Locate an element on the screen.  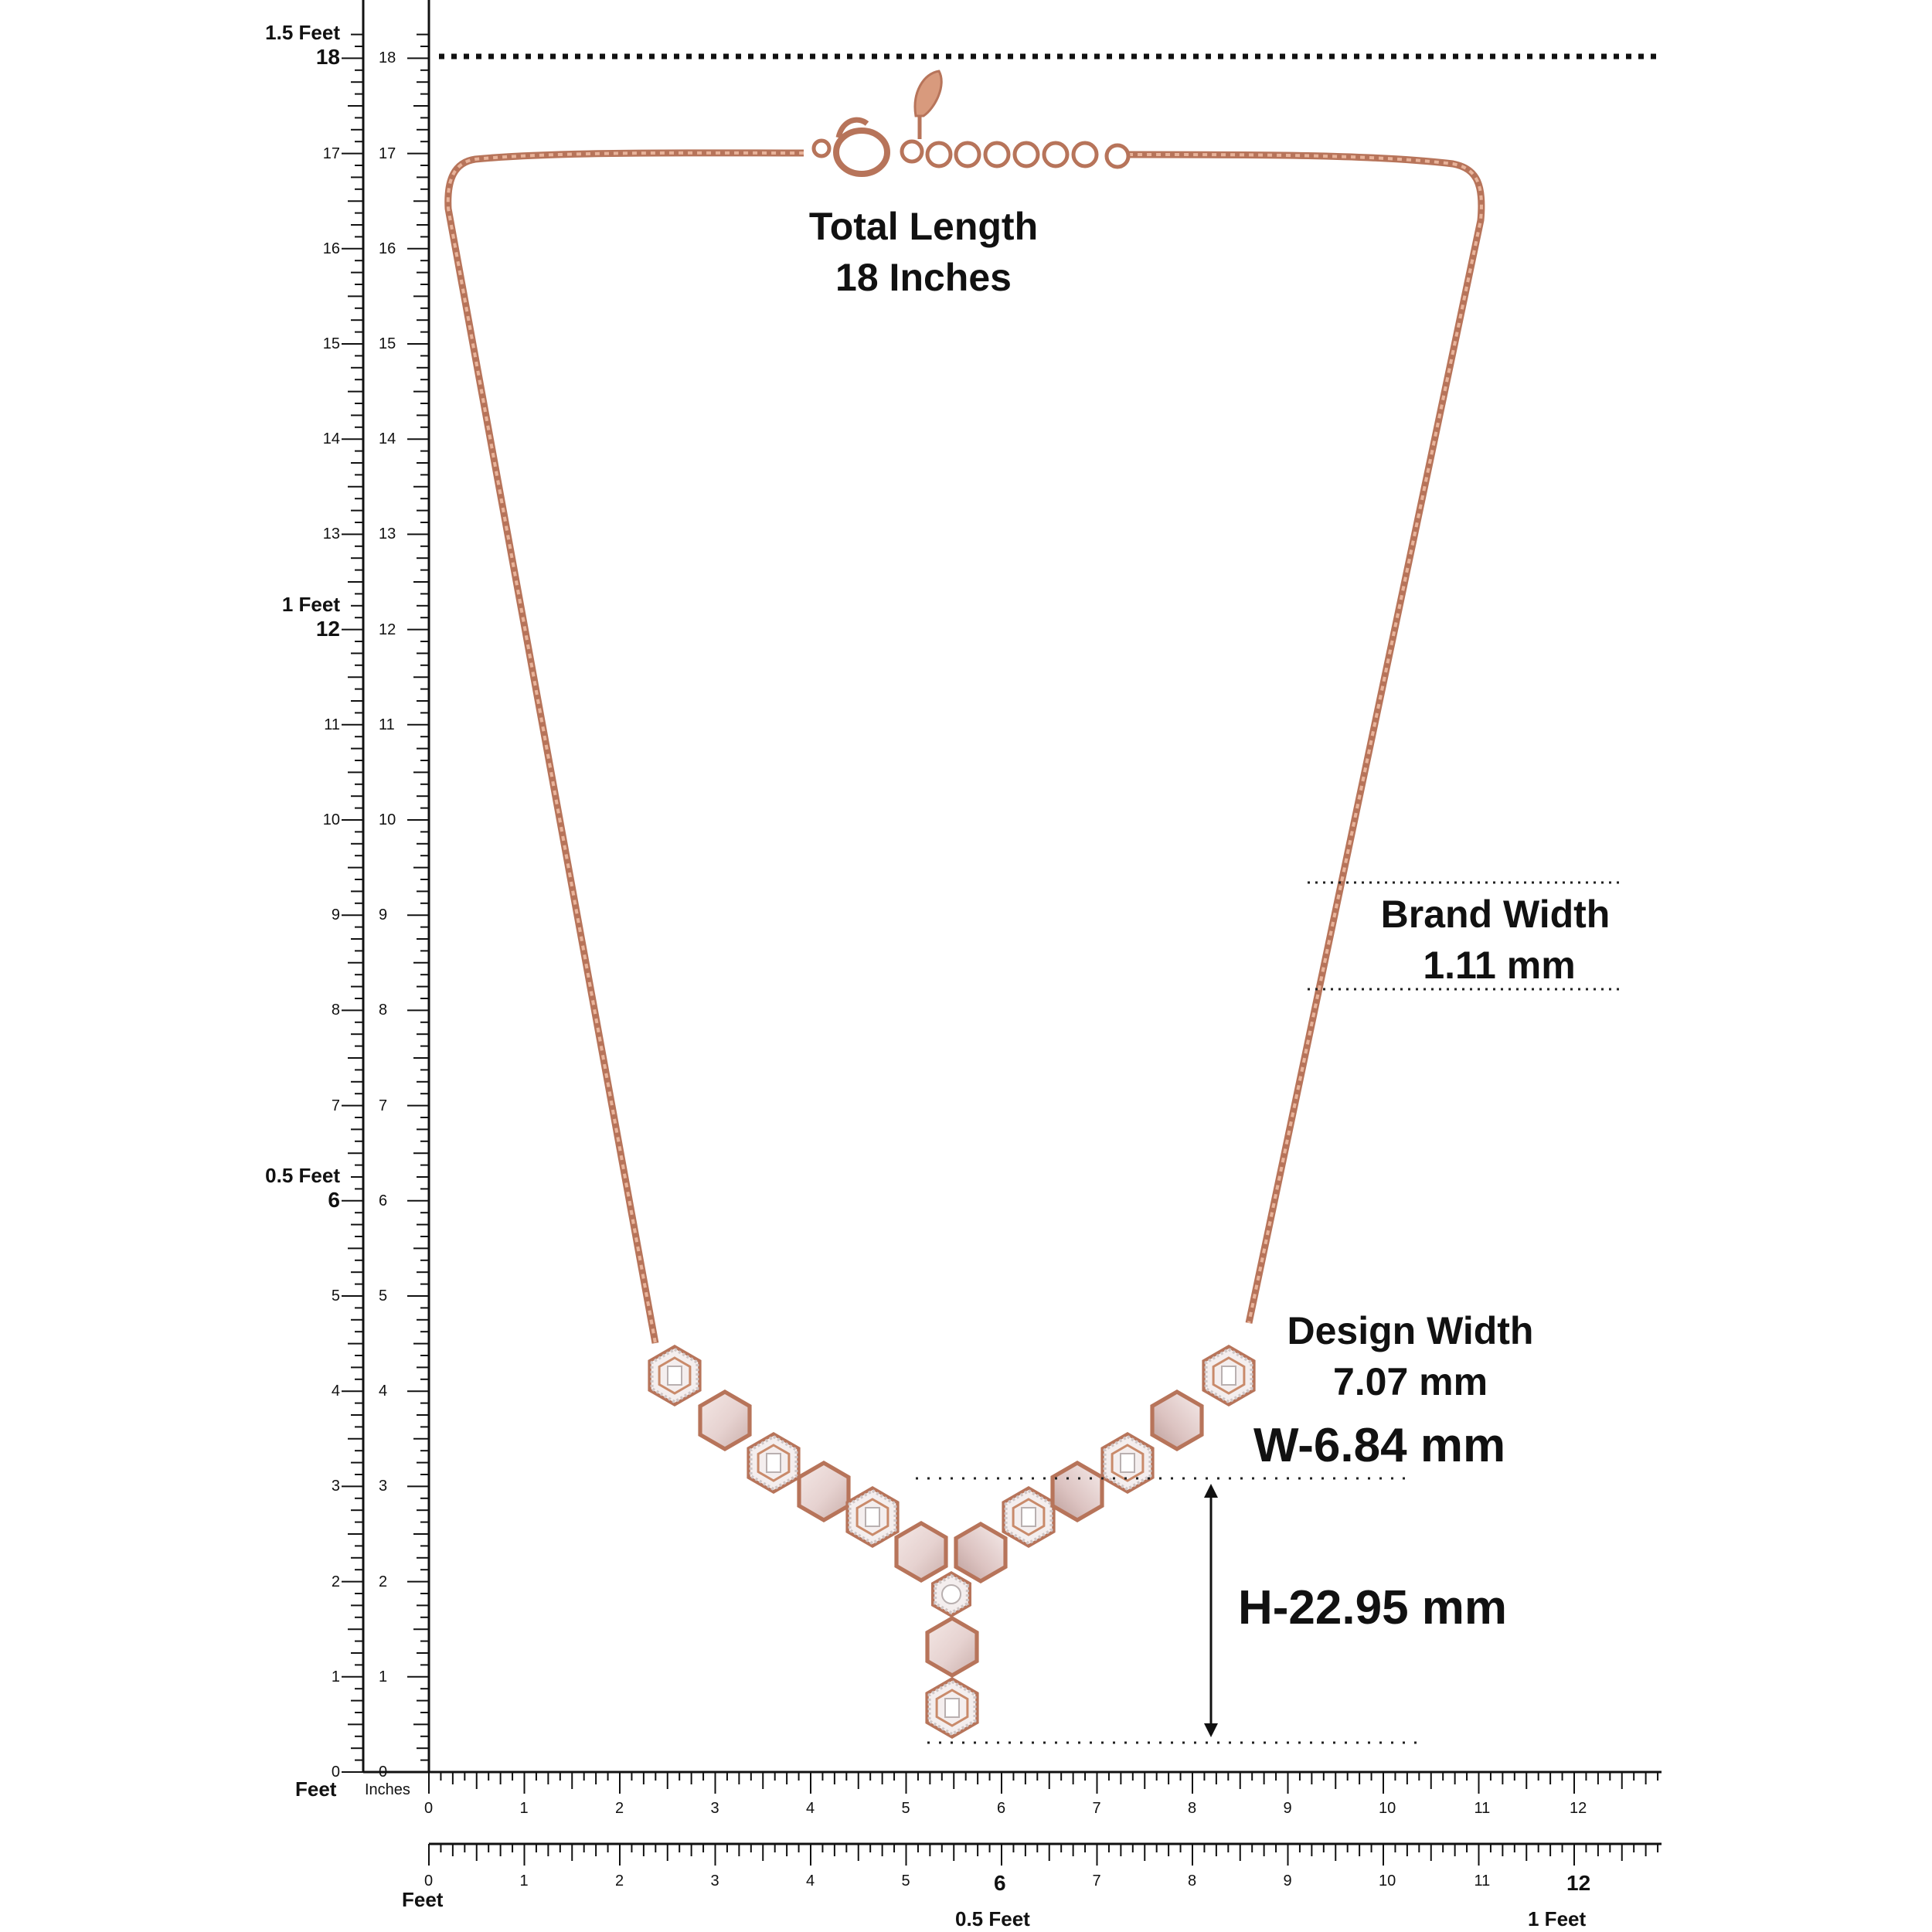
horizontal-ruler-top-mark: 0 is located at coordinates (429, 1809).